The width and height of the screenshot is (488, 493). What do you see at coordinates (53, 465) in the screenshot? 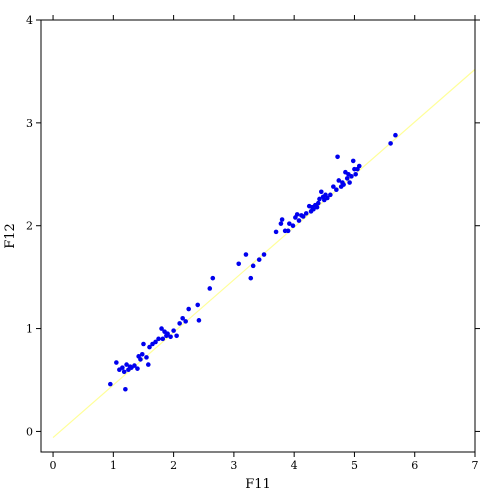
I see `x-tick-label: 0` at bounding box center [53, 465].